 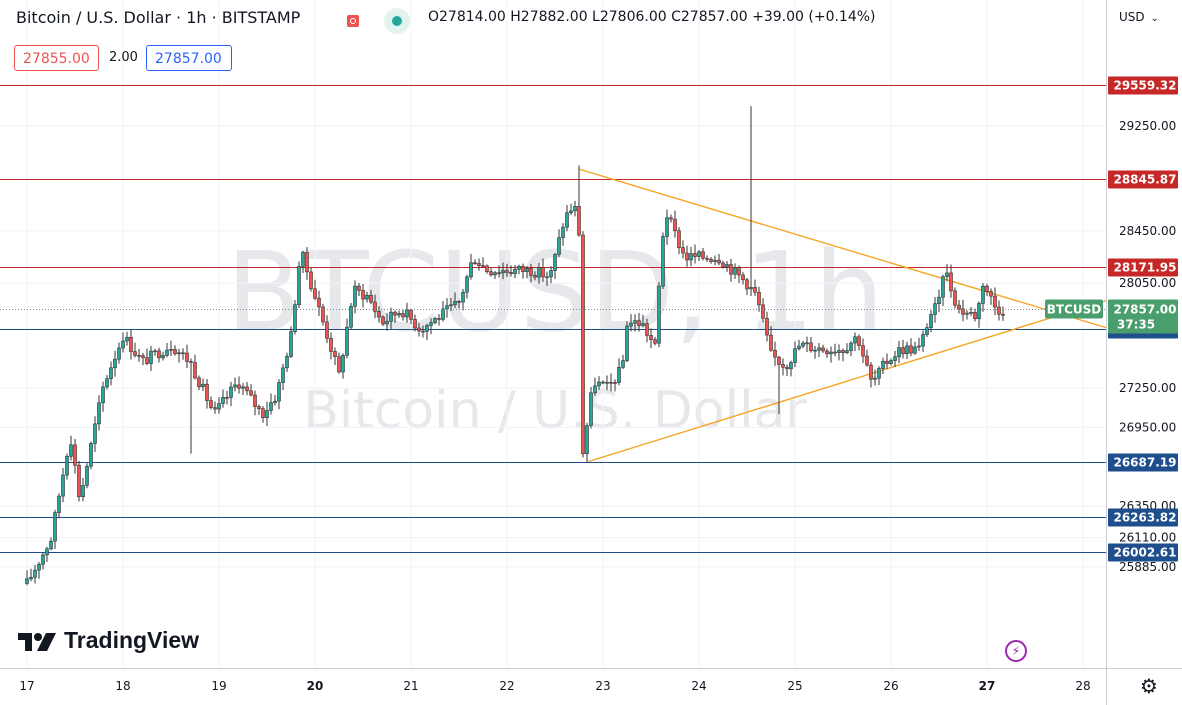 I want to click on trendline-lower, so click(x=847, y=381).